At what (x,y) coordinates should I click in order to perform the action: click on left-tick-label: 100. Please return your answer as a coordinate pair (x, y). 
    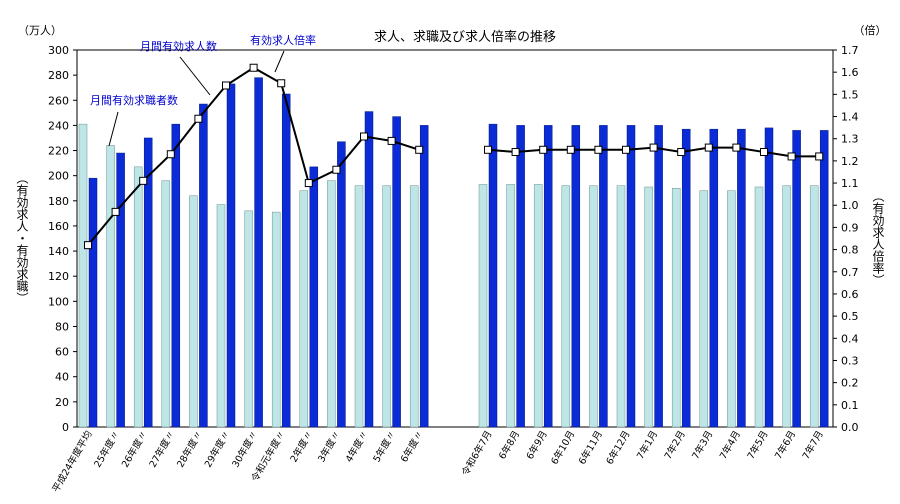
    Looking at the image, I should click on (58, 301).